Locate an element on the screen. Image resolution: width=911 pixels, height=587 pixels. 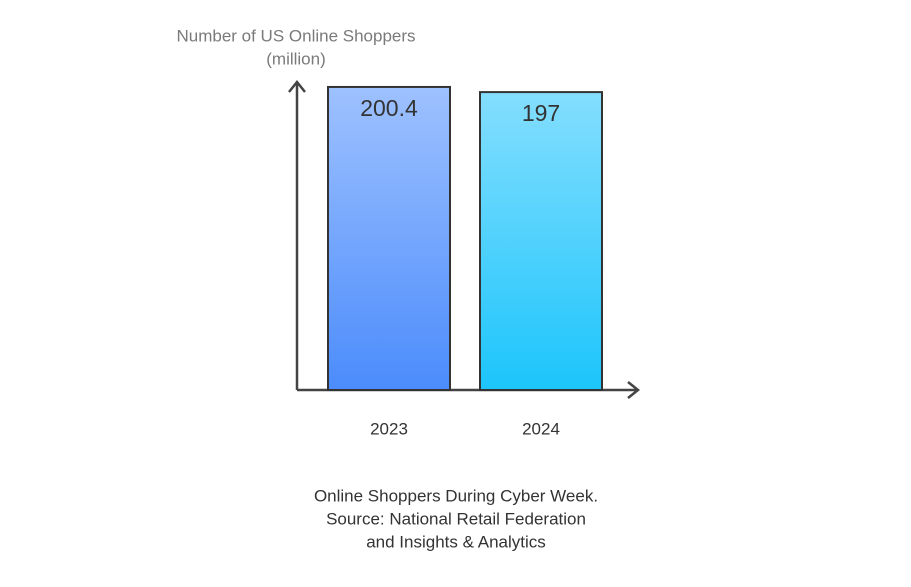
caption: and Insights & Analytics is located at coordinates (456, 541).